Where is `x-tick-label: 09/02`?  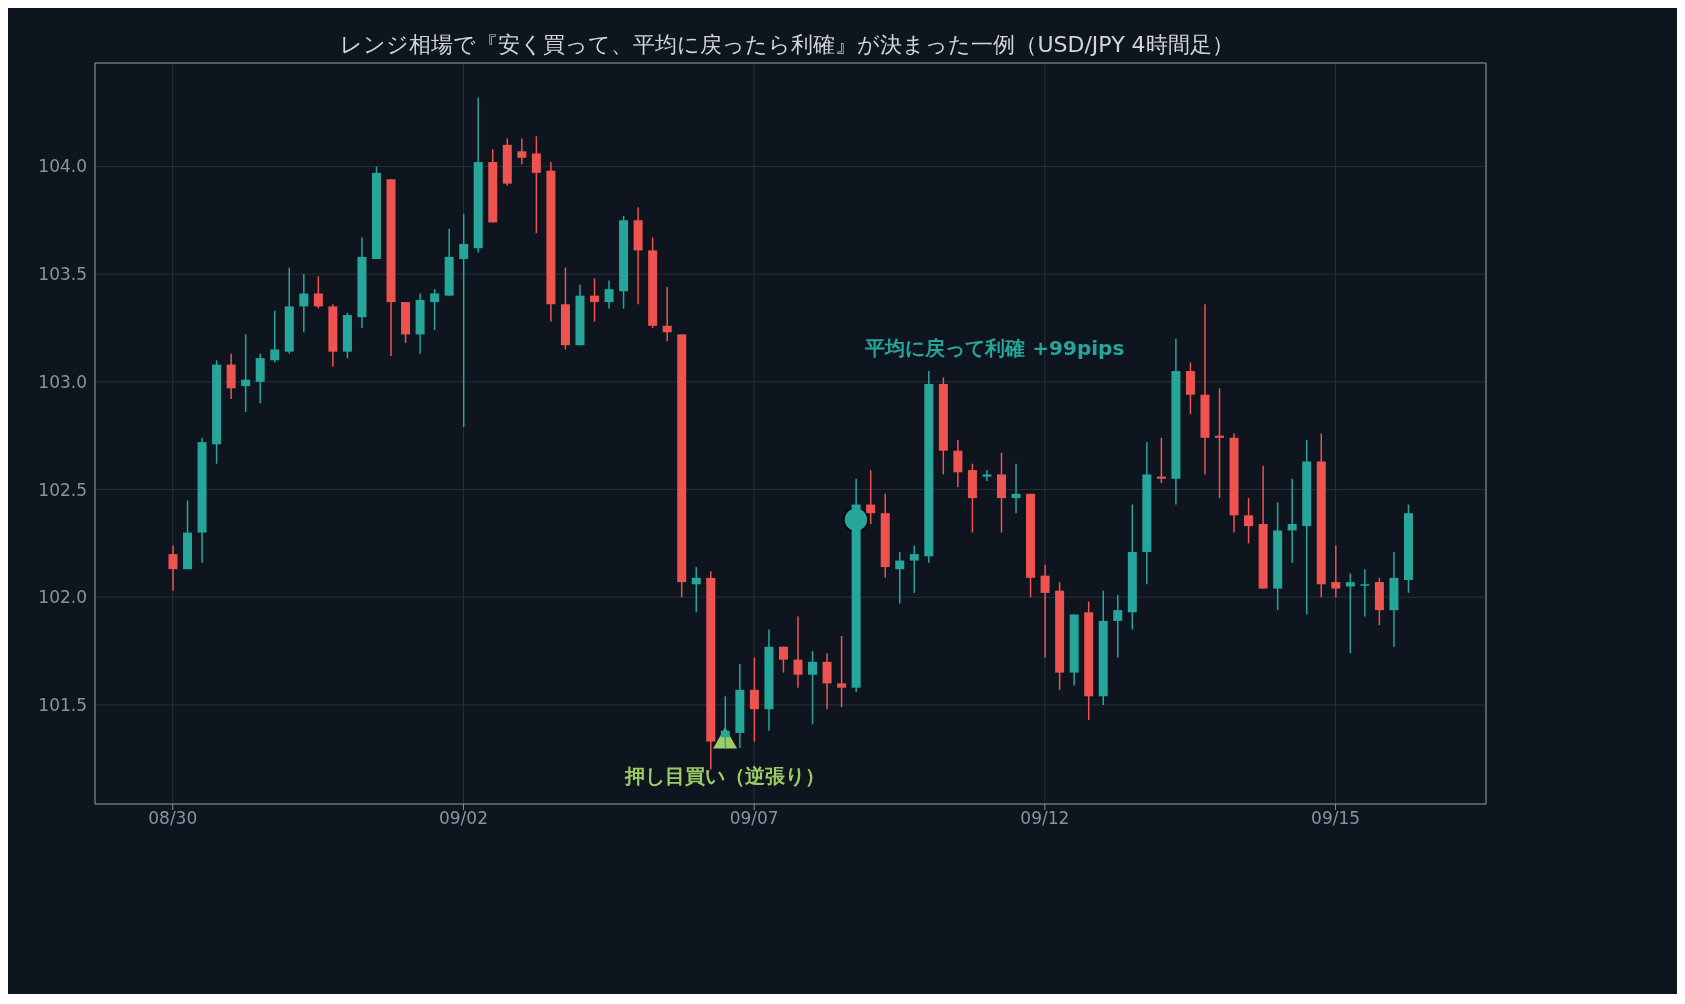 x-tick-label: 09/02 is located at coordinates (463, 818).